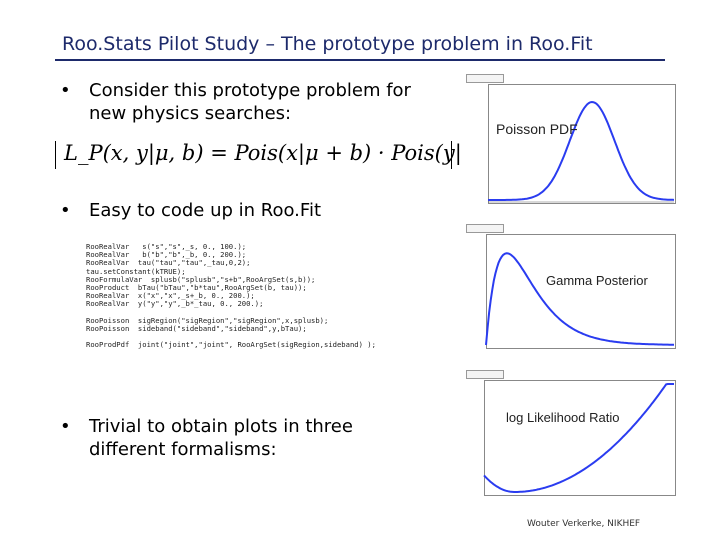 Image resolution: width=720 pixels, height=540 pixels. Describe the element at coordinates (190, 113) in the screenshot. I see `bullet-1-line2: new physics searches:` at that location.